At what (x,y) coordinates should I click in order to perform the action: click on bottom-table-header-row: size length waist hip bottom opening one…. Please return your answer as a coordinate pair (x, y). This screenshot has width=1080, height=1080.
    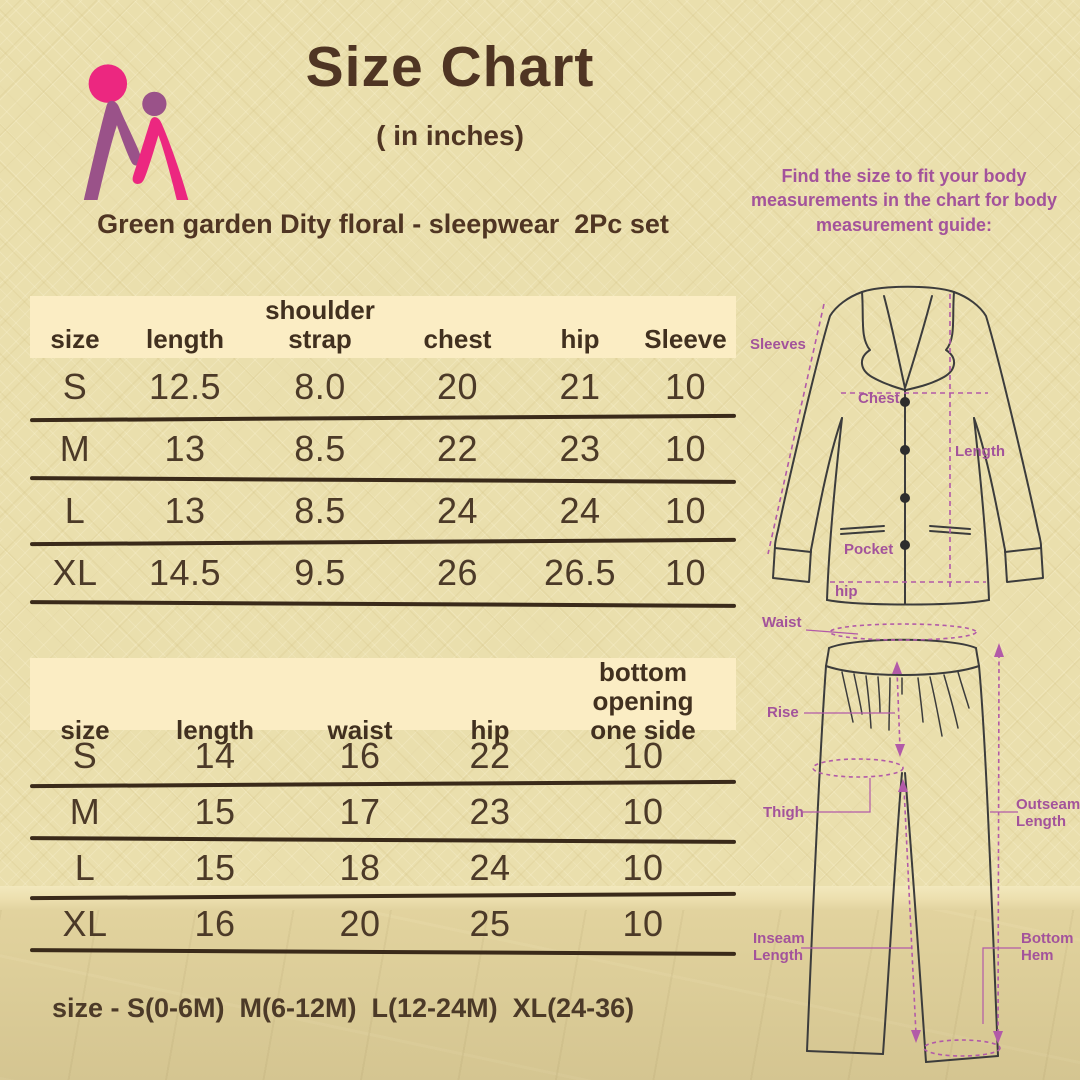
    Looking at the image, I should click on (383, 701).